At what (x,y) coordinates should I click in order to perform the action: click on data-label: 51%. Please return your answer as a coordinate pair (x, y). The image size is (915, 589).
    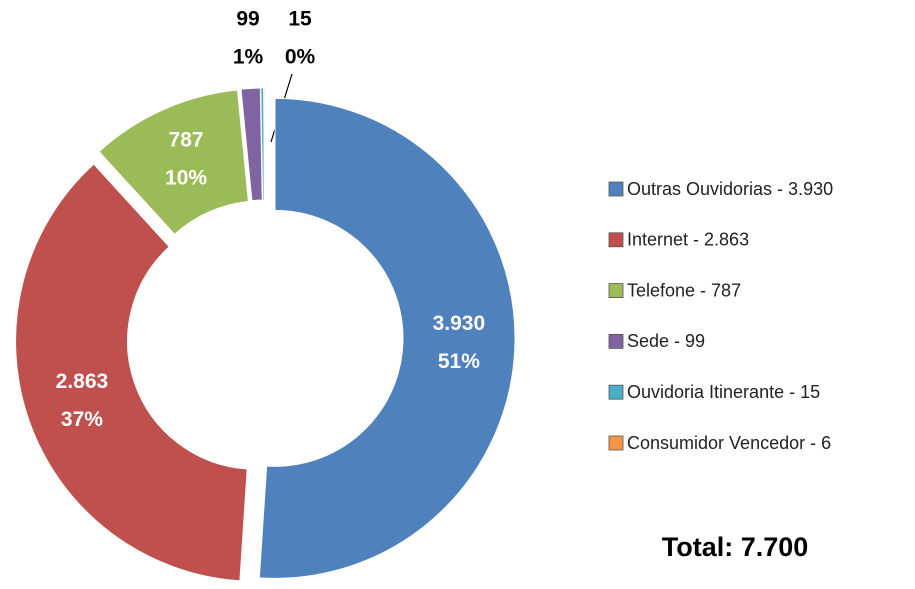
    Looking at the image, I should click on (459, 361).